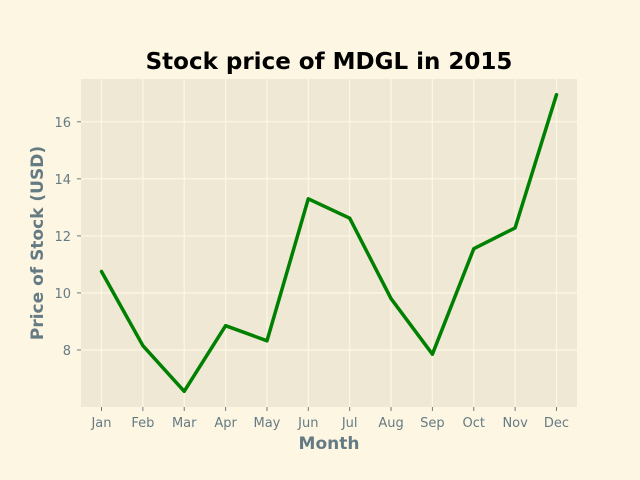 The image size is (640, 480). What do you see at coordinates (62, 237) in the screenshot?
I see `y-tick-label: 12` at bounding box center [62, 237].